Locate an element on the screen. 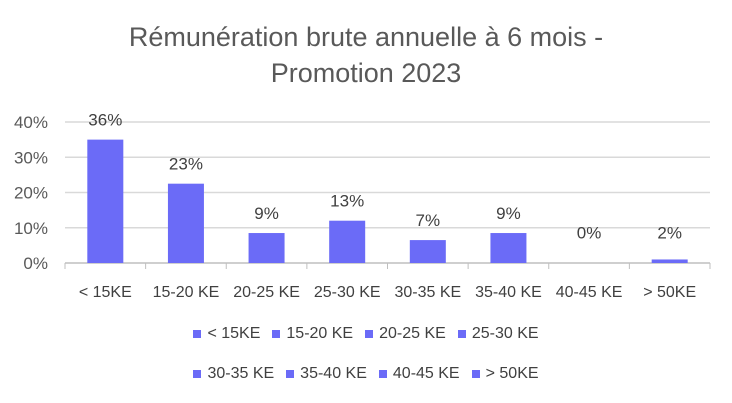 This screenshot has height=403, width=732. legend-item: 35-40 KE is located at coordinates (326, 374).